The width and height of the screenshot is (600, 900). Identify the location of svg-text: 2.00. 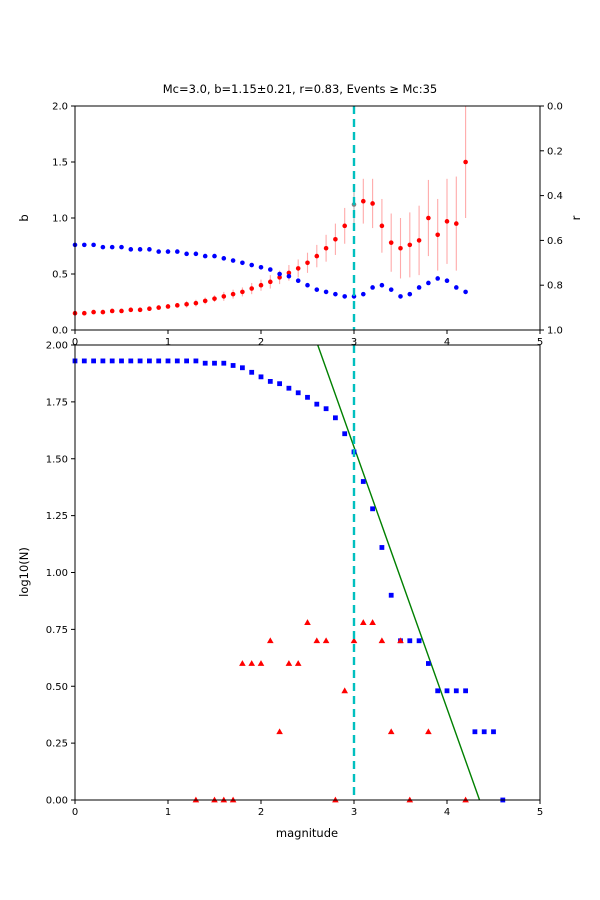
(57, 346).